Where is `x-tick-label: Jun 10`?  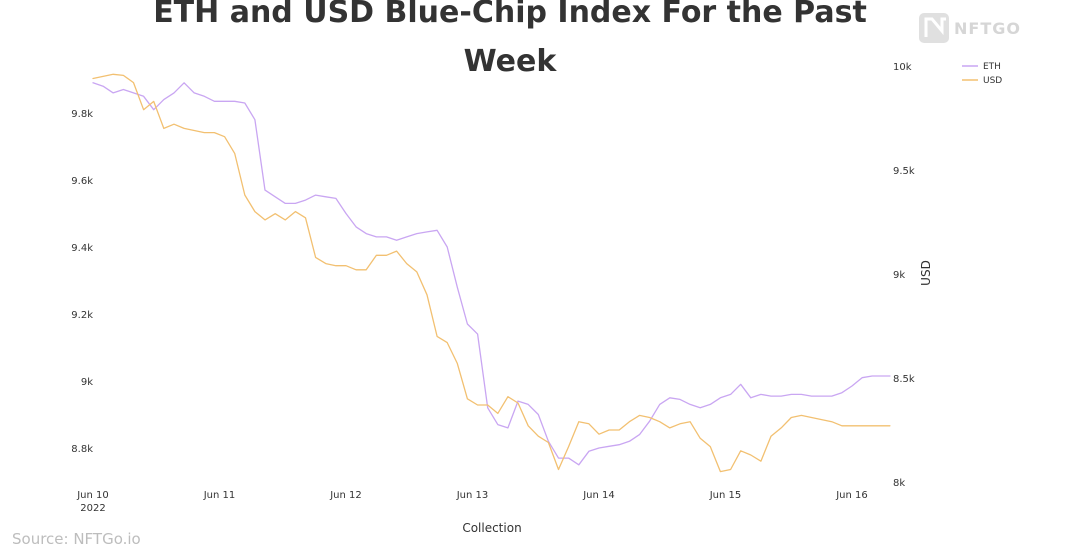
x-tick-label: Jun 10 is located at coordinates (92, 495).